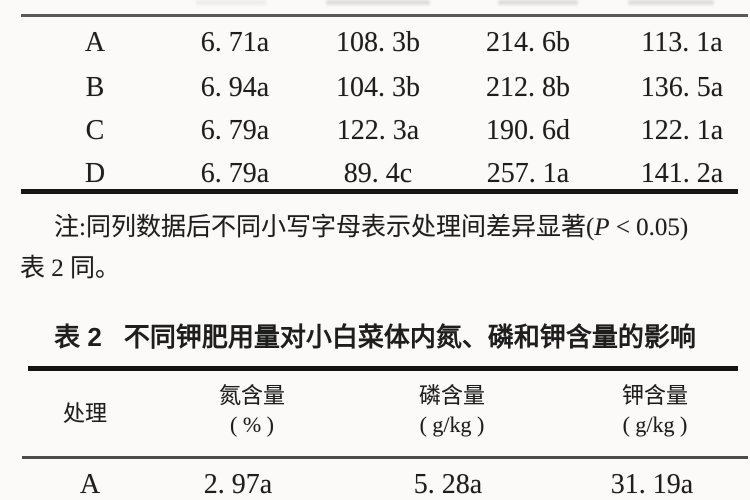  I want to click on column-header-label: 磷含量, so click(451, 395).